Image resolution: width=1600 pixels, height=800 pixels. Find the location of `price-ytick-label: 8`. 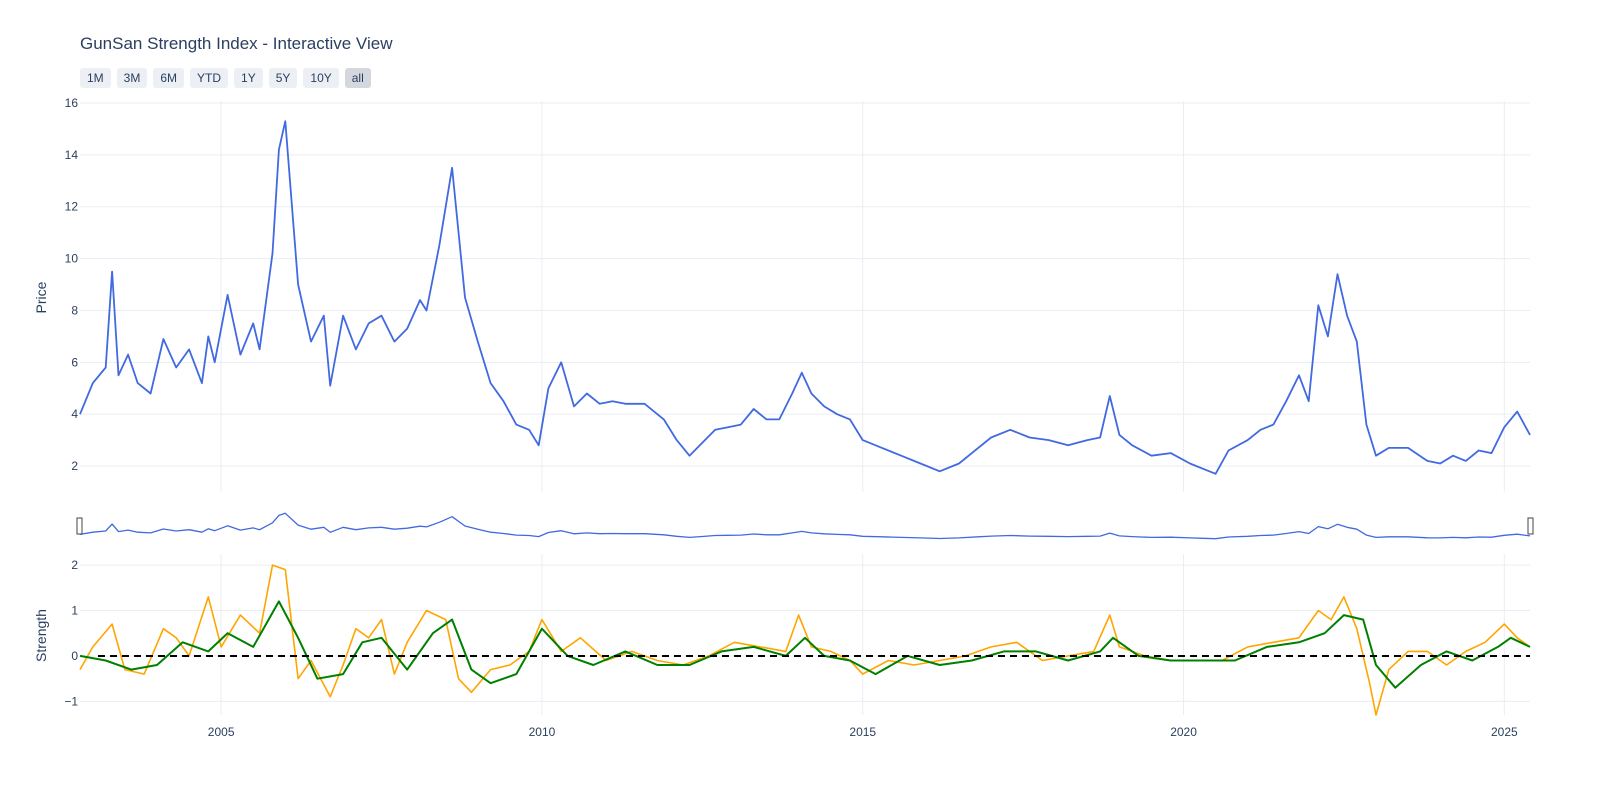

price-ytick-label: 8 is located at coordinates (74, 310).